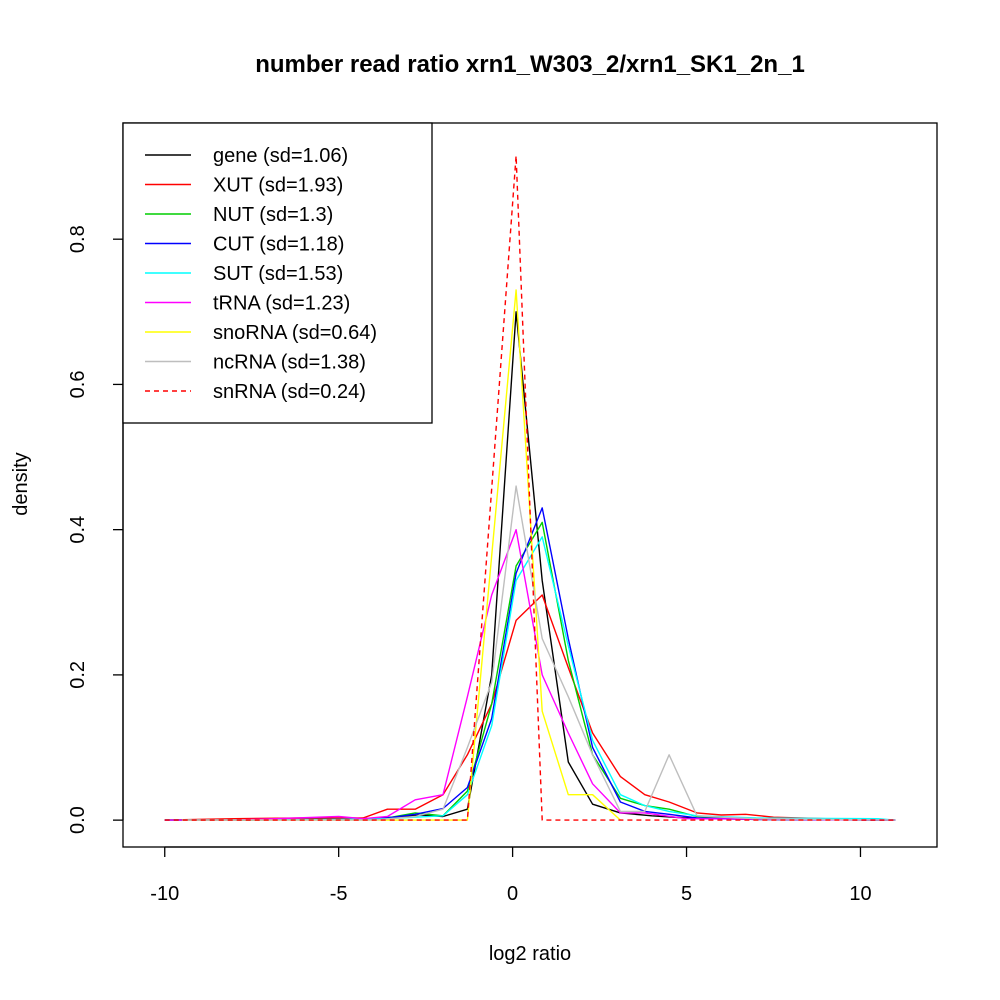 This screenshot has width=1000, height=1000. Describe the element at coordinates (78, 385) in the screenshot. I see `y-tick-label: 0.6` at that location.